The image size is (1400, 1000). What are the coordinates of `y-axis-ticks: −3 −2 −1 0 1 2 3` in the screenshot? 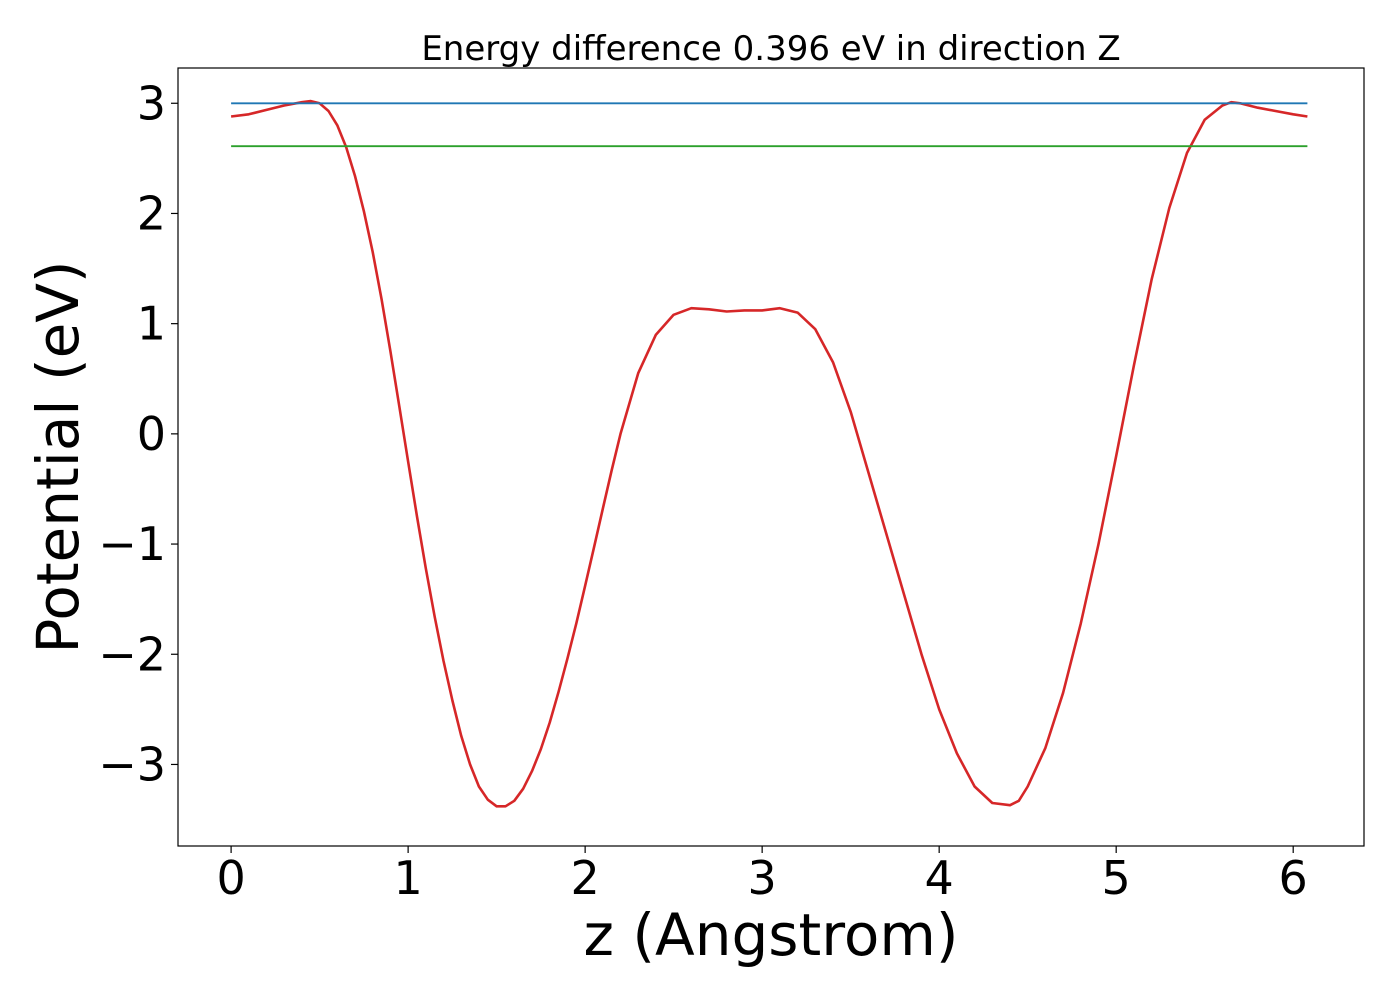 It's located at (138, 433).